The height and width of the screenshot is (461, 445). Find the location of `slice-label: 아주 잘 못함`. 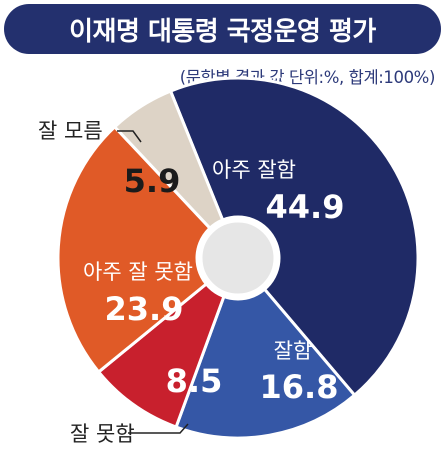

slice-label: 아주 잘 못함 is located at coordinates (138, 272).